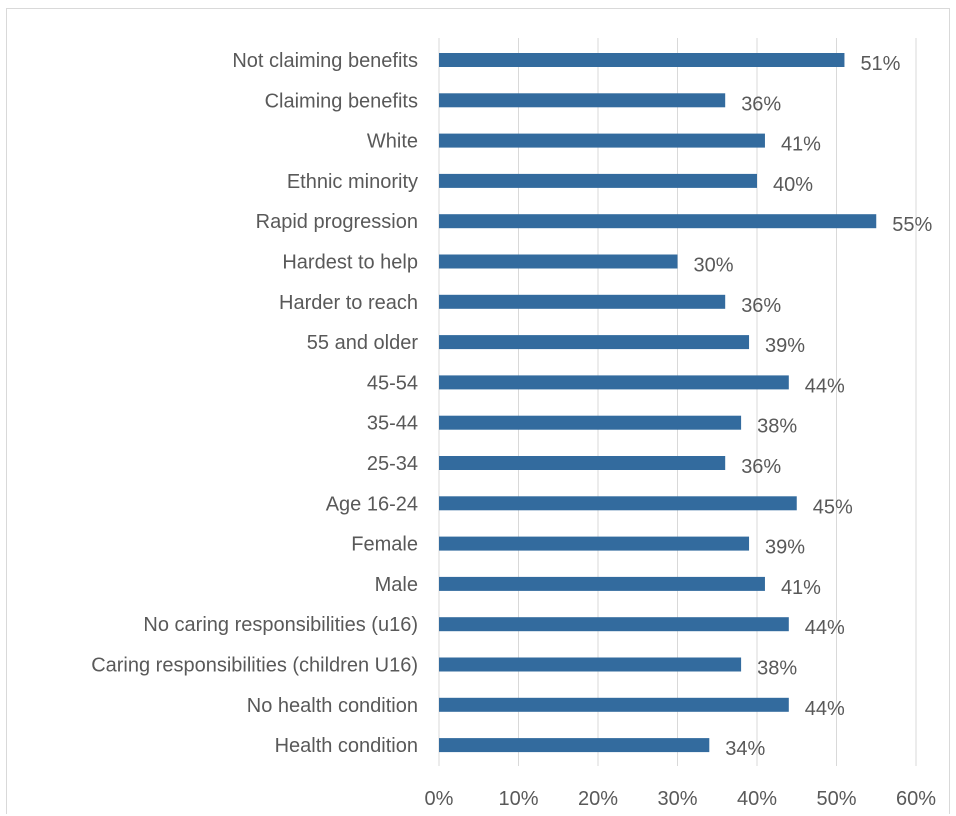 This screenshot has height=816, width=956. Describe the element at coordinates (833, 507) in the screenshot. I see `data-label: 45%` at that location.